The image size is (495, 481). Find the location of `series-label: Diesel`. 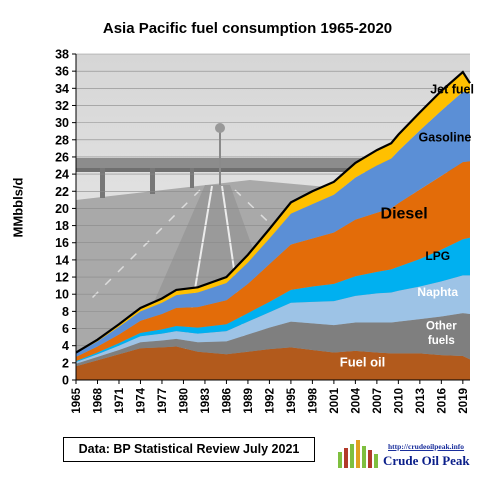

series-label: Diesel is located at coordinates (404, 214).